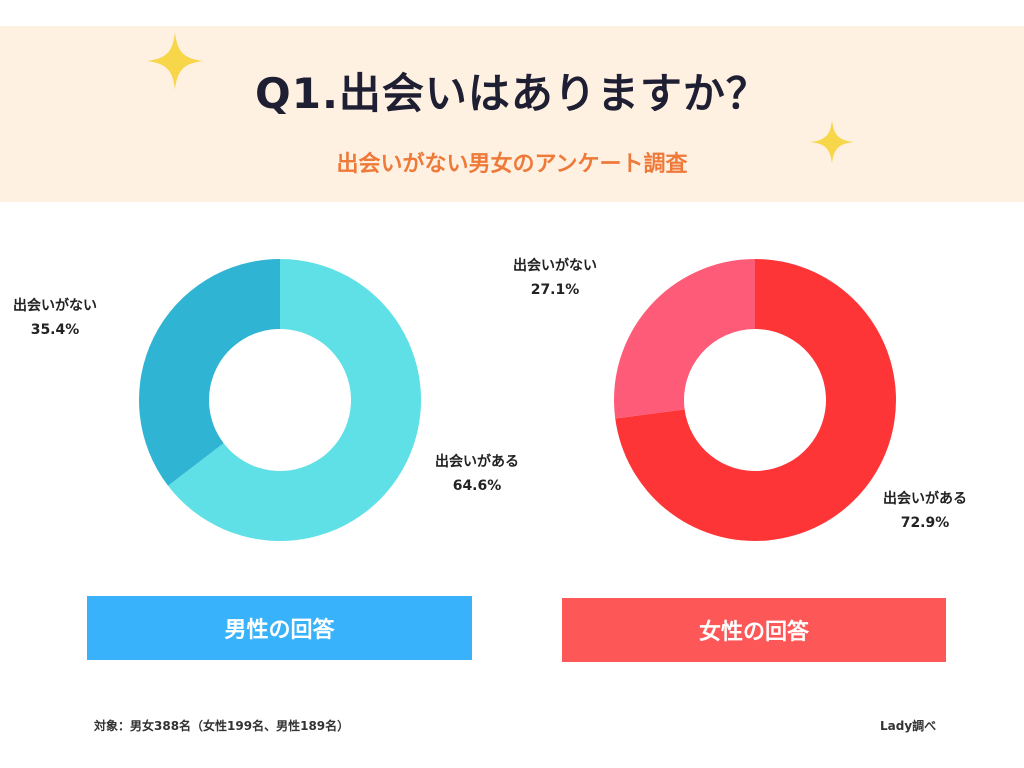 This screenshot has height=768, width=1024. What do you see at coordinates (908, 726) in the screenshot?
I see `source-note: Lady調べ` at bounding box center [908, 726].